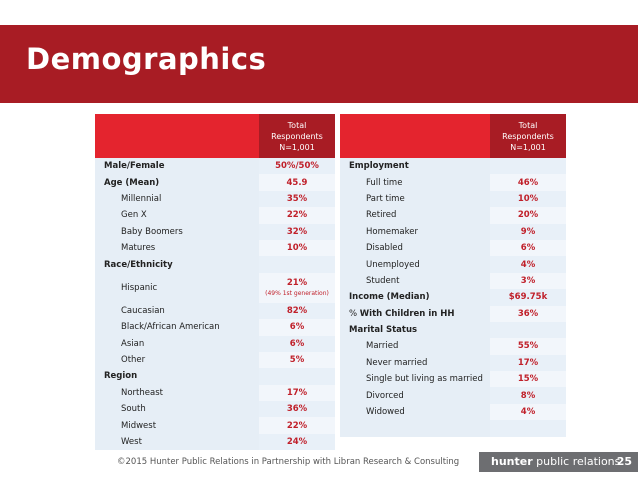 The width and height of the screenshot is (638, 479). I want to click on row-label: Full time, so click(415, 182).